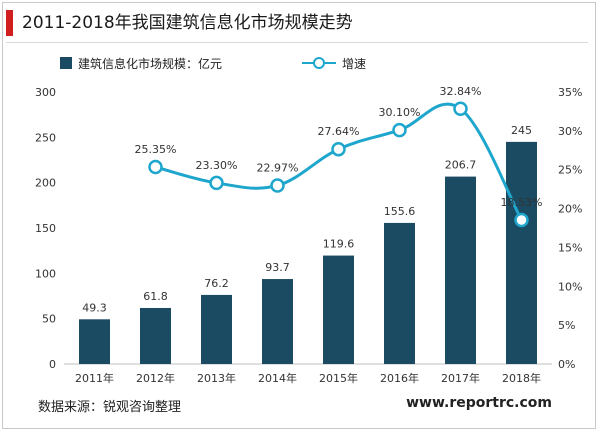 The image size is (600, 433). What do you see at coordinates (216, 283) in the screenshot?
I see `bar-value-label: 76.2` at bounding box center [216, 283].